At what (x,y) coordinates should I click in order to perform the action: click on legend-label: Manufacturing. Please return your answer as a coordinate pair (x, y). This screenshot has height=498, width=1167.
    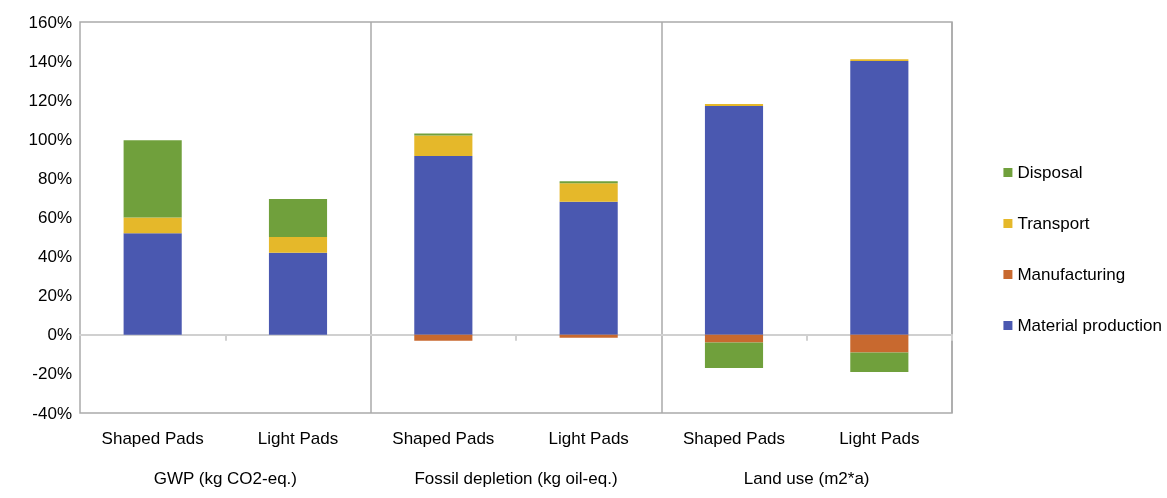
    Looking at the image, I should click on (1071, 274).